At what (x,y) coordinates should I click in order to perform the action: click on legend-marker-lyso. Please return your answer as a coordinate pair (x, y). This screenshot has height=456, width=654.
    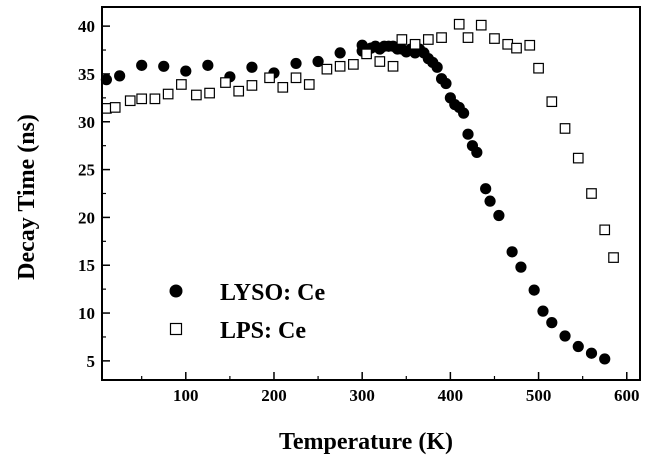
    Looking at the image, I should click on (176, 291).